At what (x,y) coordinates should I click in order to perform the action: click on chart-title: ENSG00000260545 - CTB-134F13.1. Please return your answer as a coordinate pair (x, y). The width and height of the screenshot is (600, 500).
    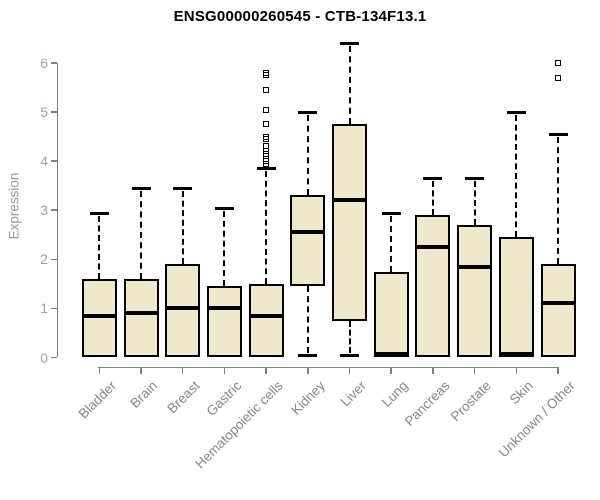
    Looking at the image, I should click on (300, 16).